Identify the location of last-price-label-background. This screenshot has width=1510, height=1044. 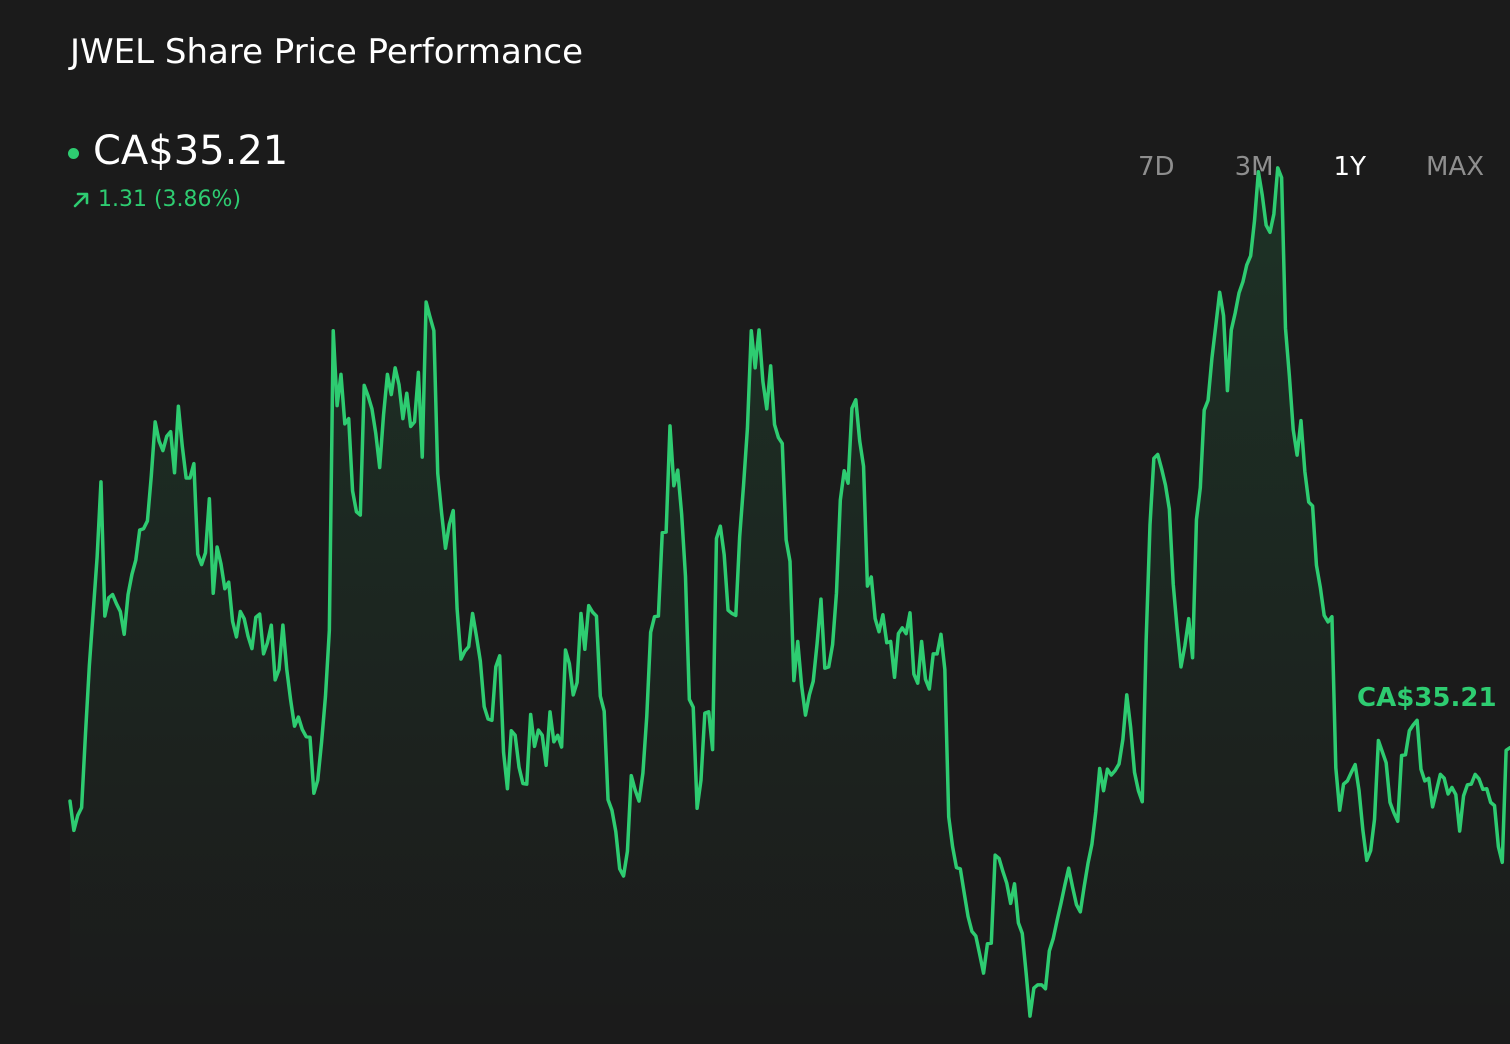
(1429, 697).